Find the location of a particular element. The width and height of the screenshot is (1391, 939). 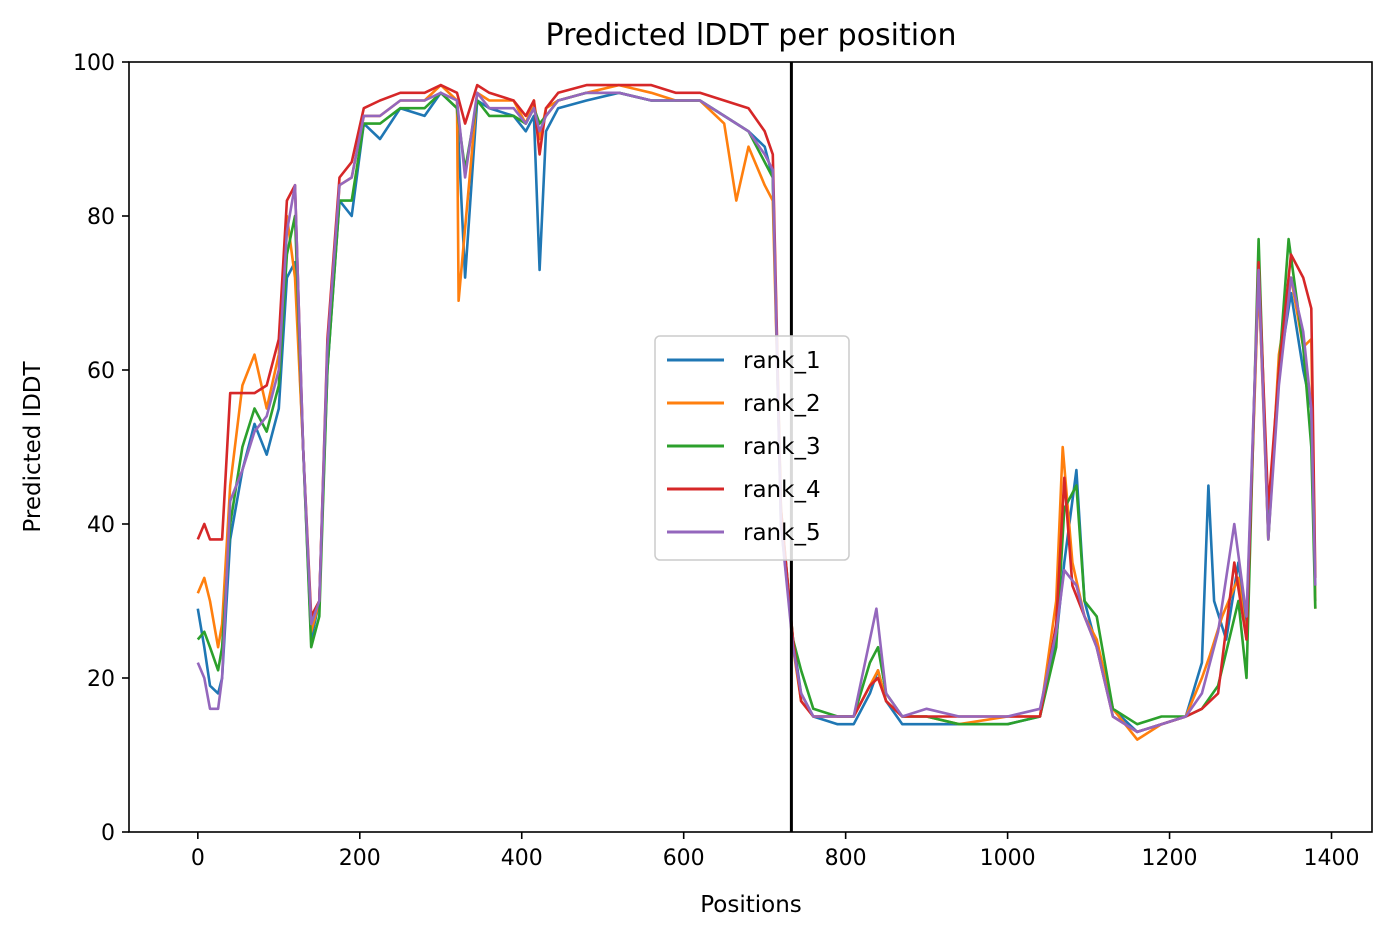

y-tick-label: 20 is located at coordinates (101, 679).